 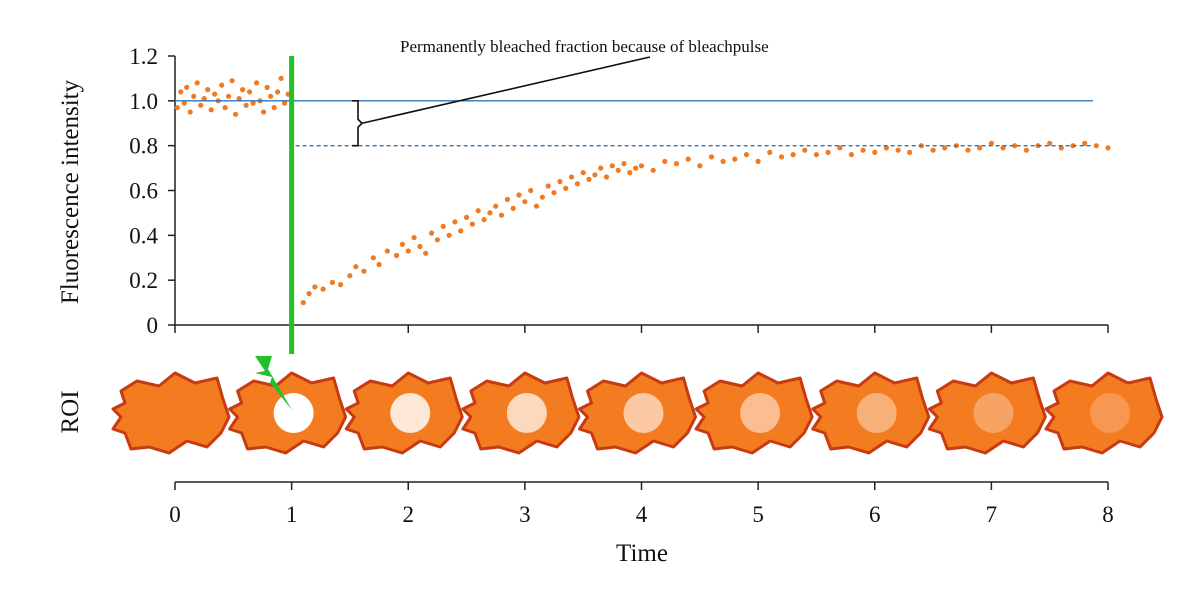 What do you see at coordinates (642, 514) in the screenshot?
I see `x-tick-label: 4` at bounding box center [642, 514].